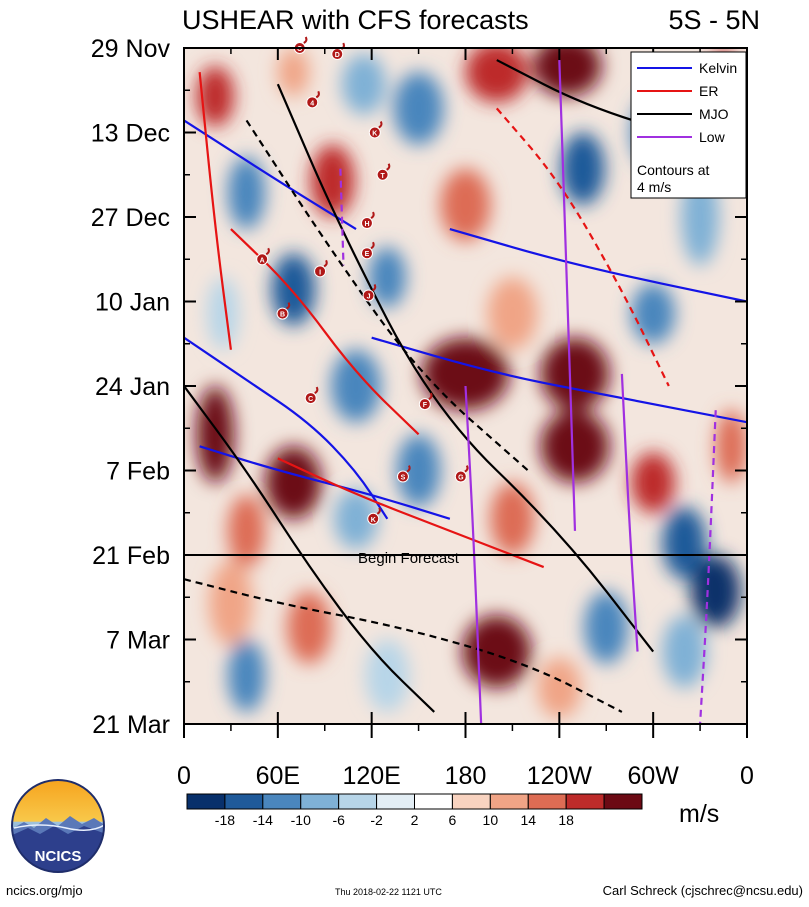 This screenshot has width=809, height=907. What do you see at coordinates (747, 776) in the screenshot?
I see `x-tick-label: 0` at bounding box center [747, 776].